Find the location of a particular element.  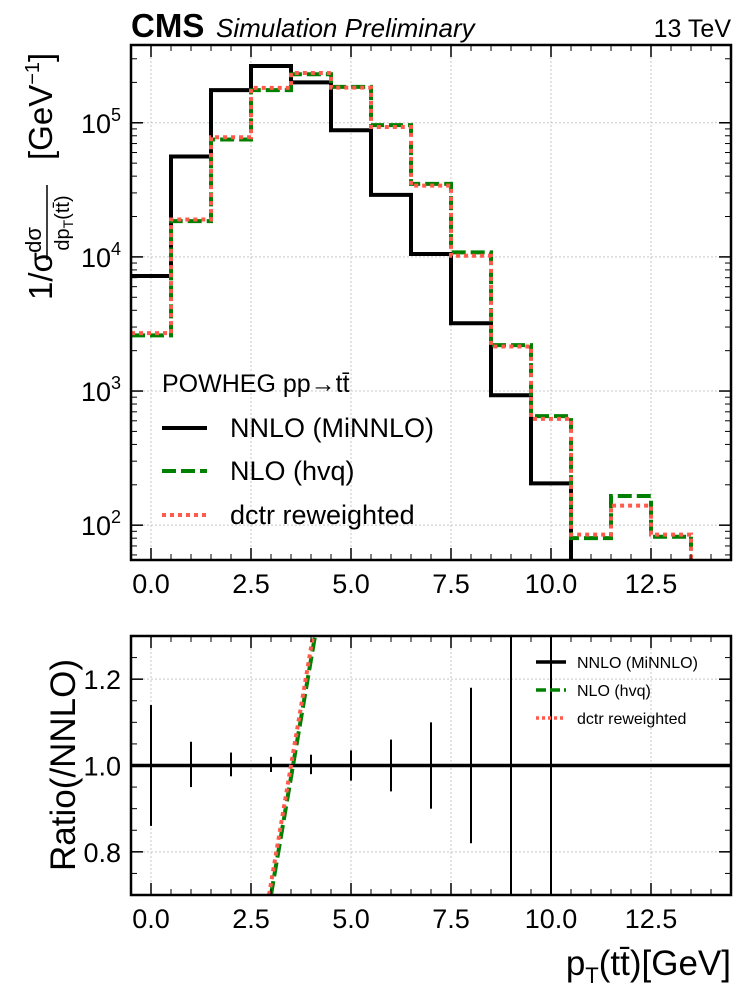

x-axis-label: pT(tt̄)[GeV] is located at coordinates (648, 966).